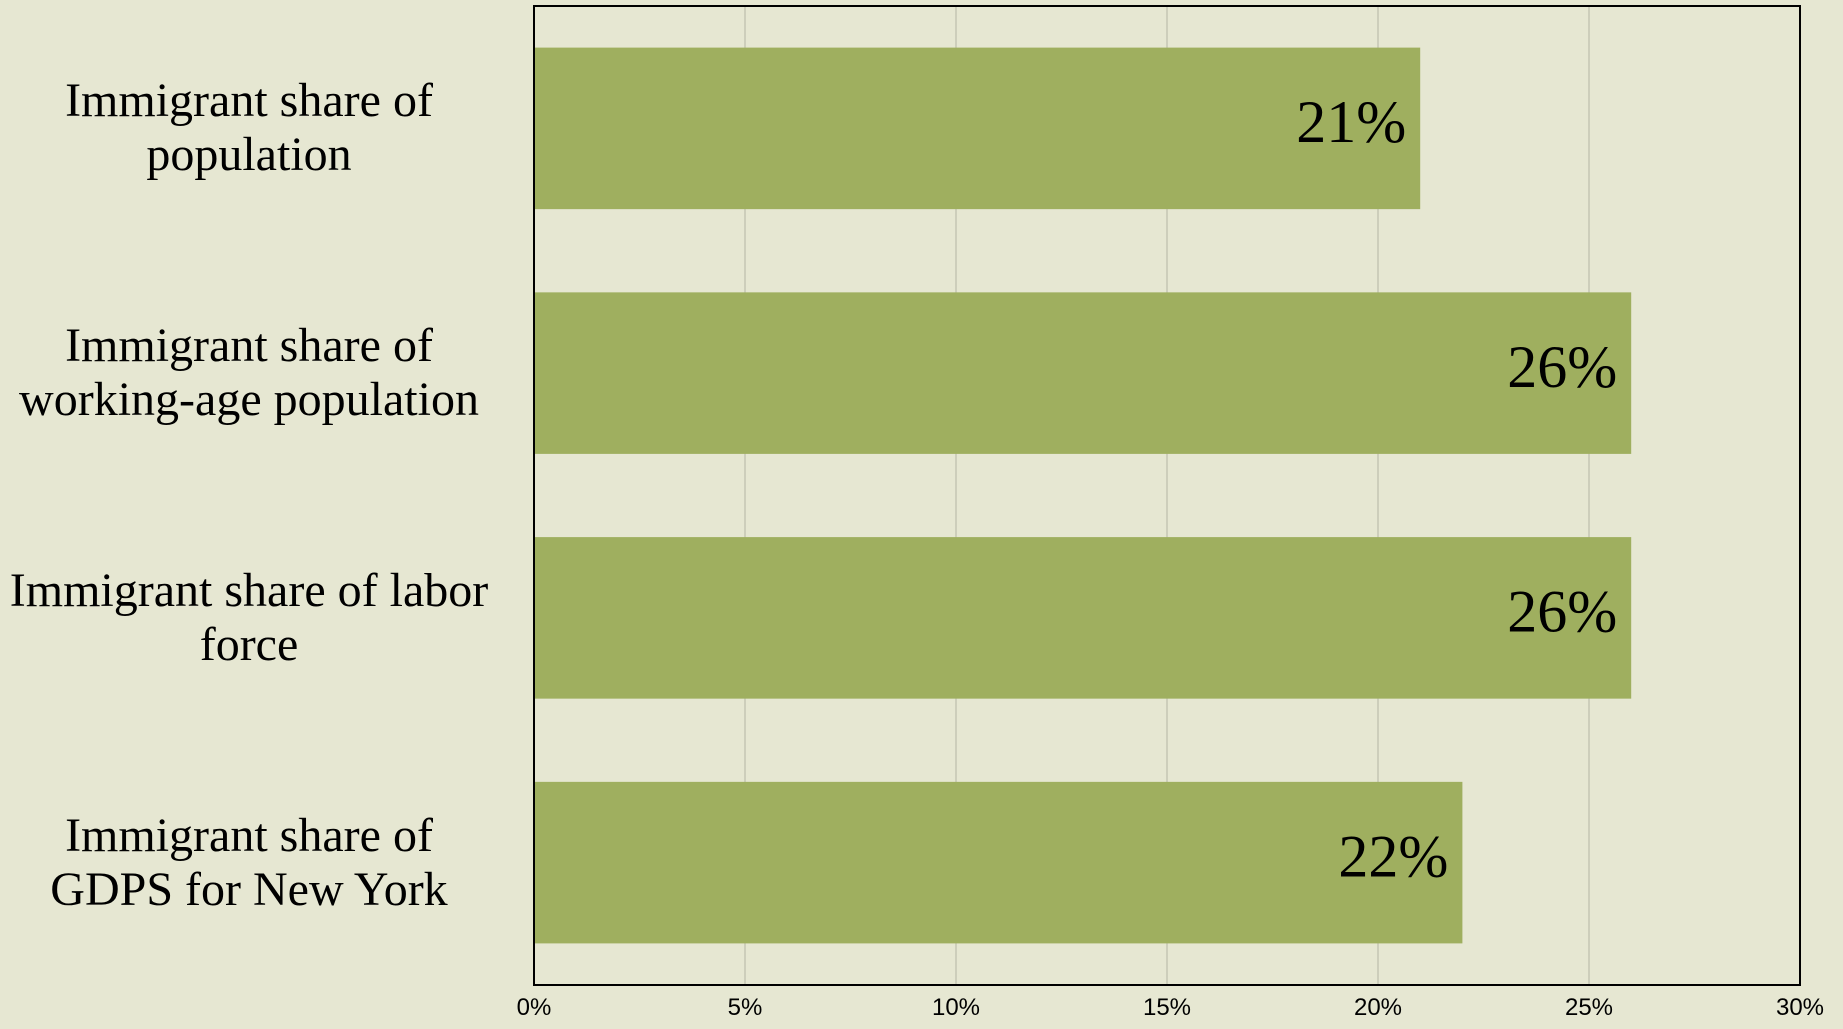 This screenshot has height=1029, width=1843. What do you see at coordinates (1351, 122) in the screenshot?
I see `data-label: 21%` at bounding box center [1351, 122].